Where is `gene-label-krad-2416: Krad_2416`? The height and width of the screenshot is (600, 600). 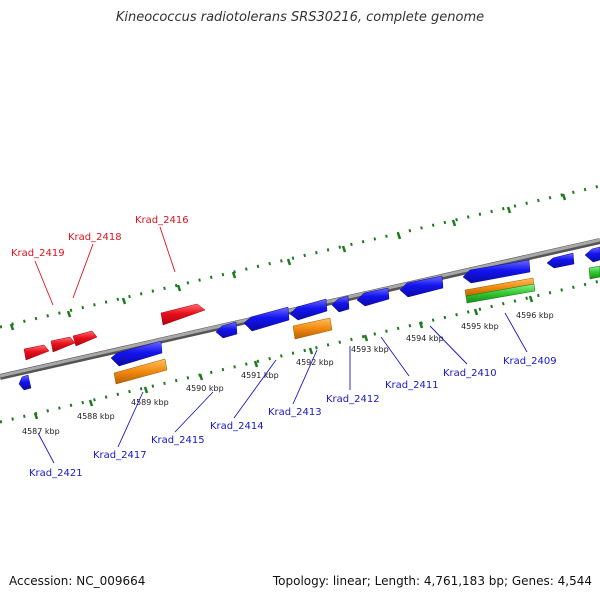
gene-label-krad-2416: Krad_2416 is located at coordinates (162, 220).